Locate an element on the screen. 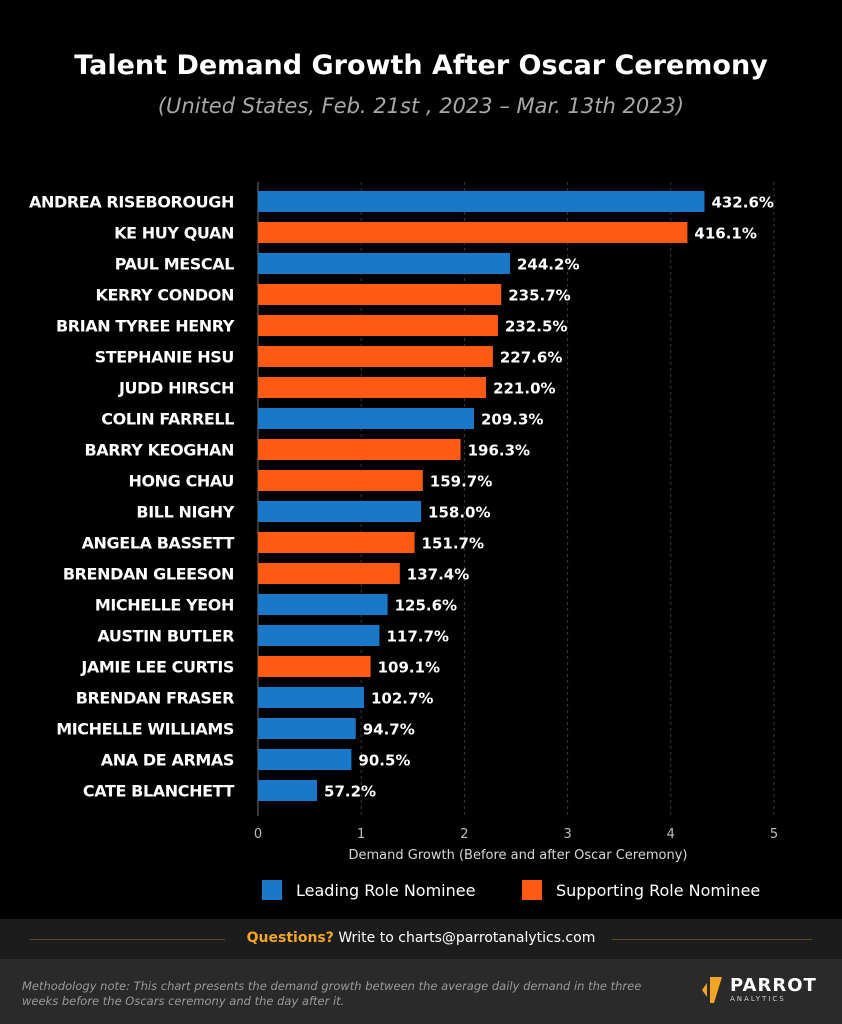 This screenshot has height=1024, width=842. data-label: 57.2% is located at coordinates (350, 792).